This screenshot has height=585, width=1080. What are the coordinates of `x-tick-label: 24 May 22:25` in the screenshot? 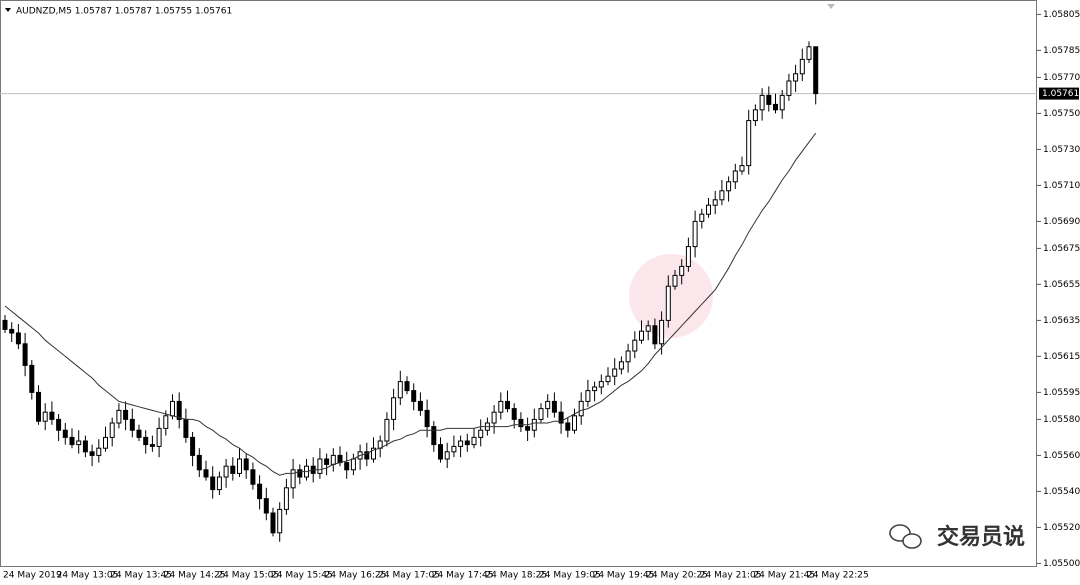 It's located at (838, 576).